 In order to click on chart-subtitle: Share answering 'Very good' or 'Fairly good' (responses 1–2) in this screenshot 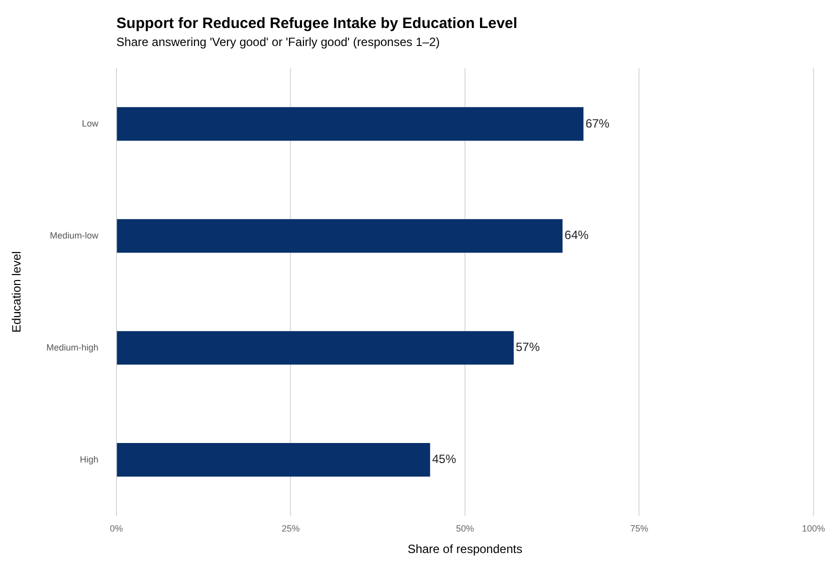, I will do `click(278, 42)`.